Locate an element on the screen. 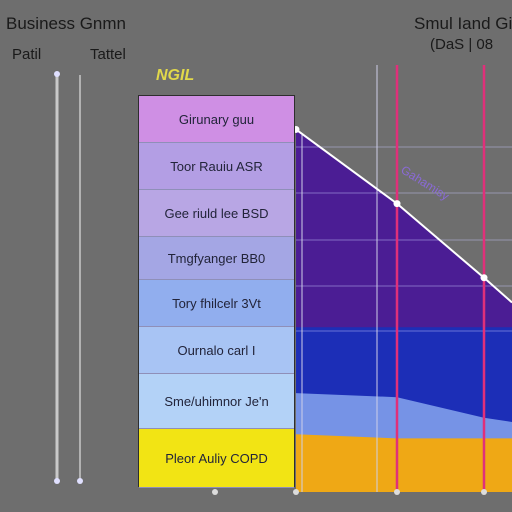  stack-segment-label: Pleor Auliy COPD is located at coordinates (216, 458).